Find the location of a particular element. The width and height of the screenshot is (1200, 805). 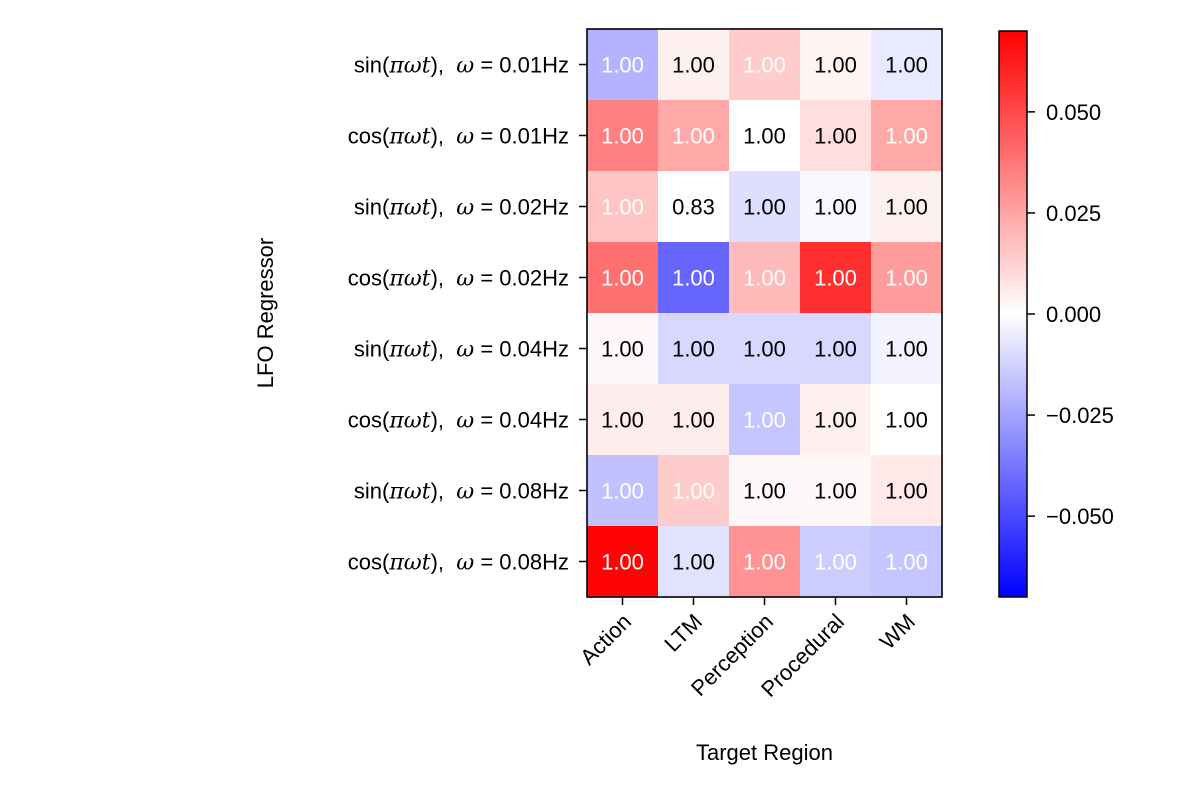

colorbar-ticks: 0.050 0.025 0.000 −0.025 −0.050 is located at coordinates (1070, 314).